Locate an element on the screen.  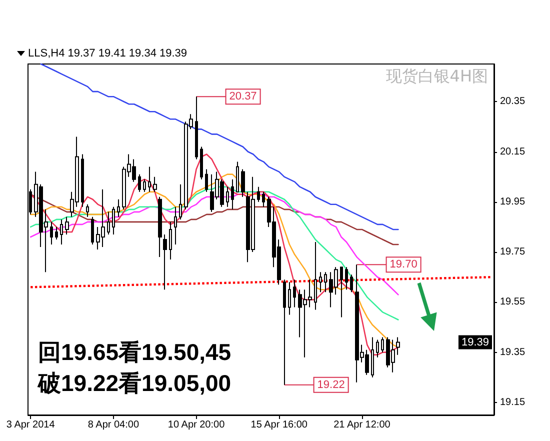
annotation: 20.37 is located at coordinates (243, 96).